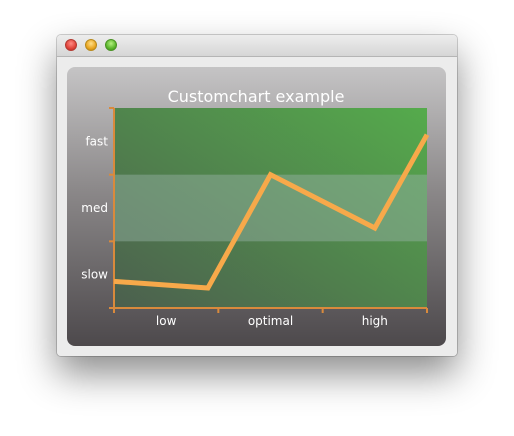 Image resolution: width=514 pixels, height=436 pixels. I want to click on y-tick-label: slow, so click(94, 275).